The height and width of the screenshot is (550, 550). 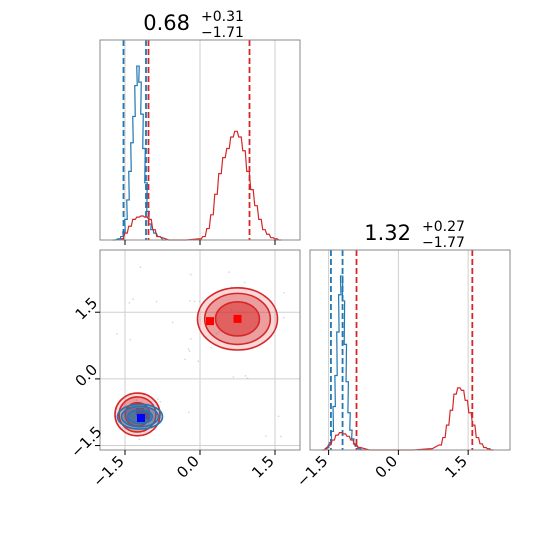 I want to click on y-tick-label: 0.0, so click(x=87, y=376).